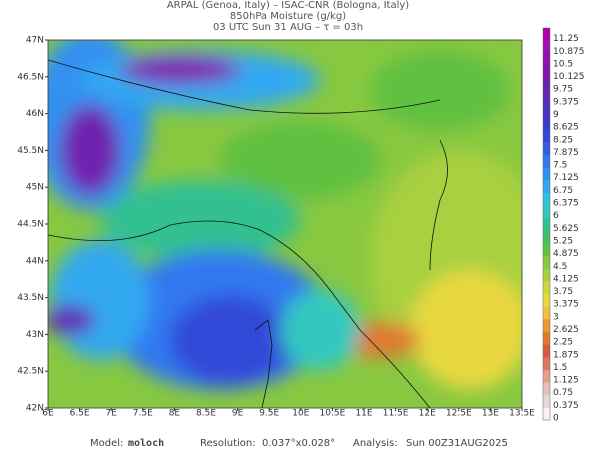 The width and height of the screenshot is (600, 450). Describe the element at coordinates (300, 414) in the screenshot. I see `x-axis-label: 10E` at that location.